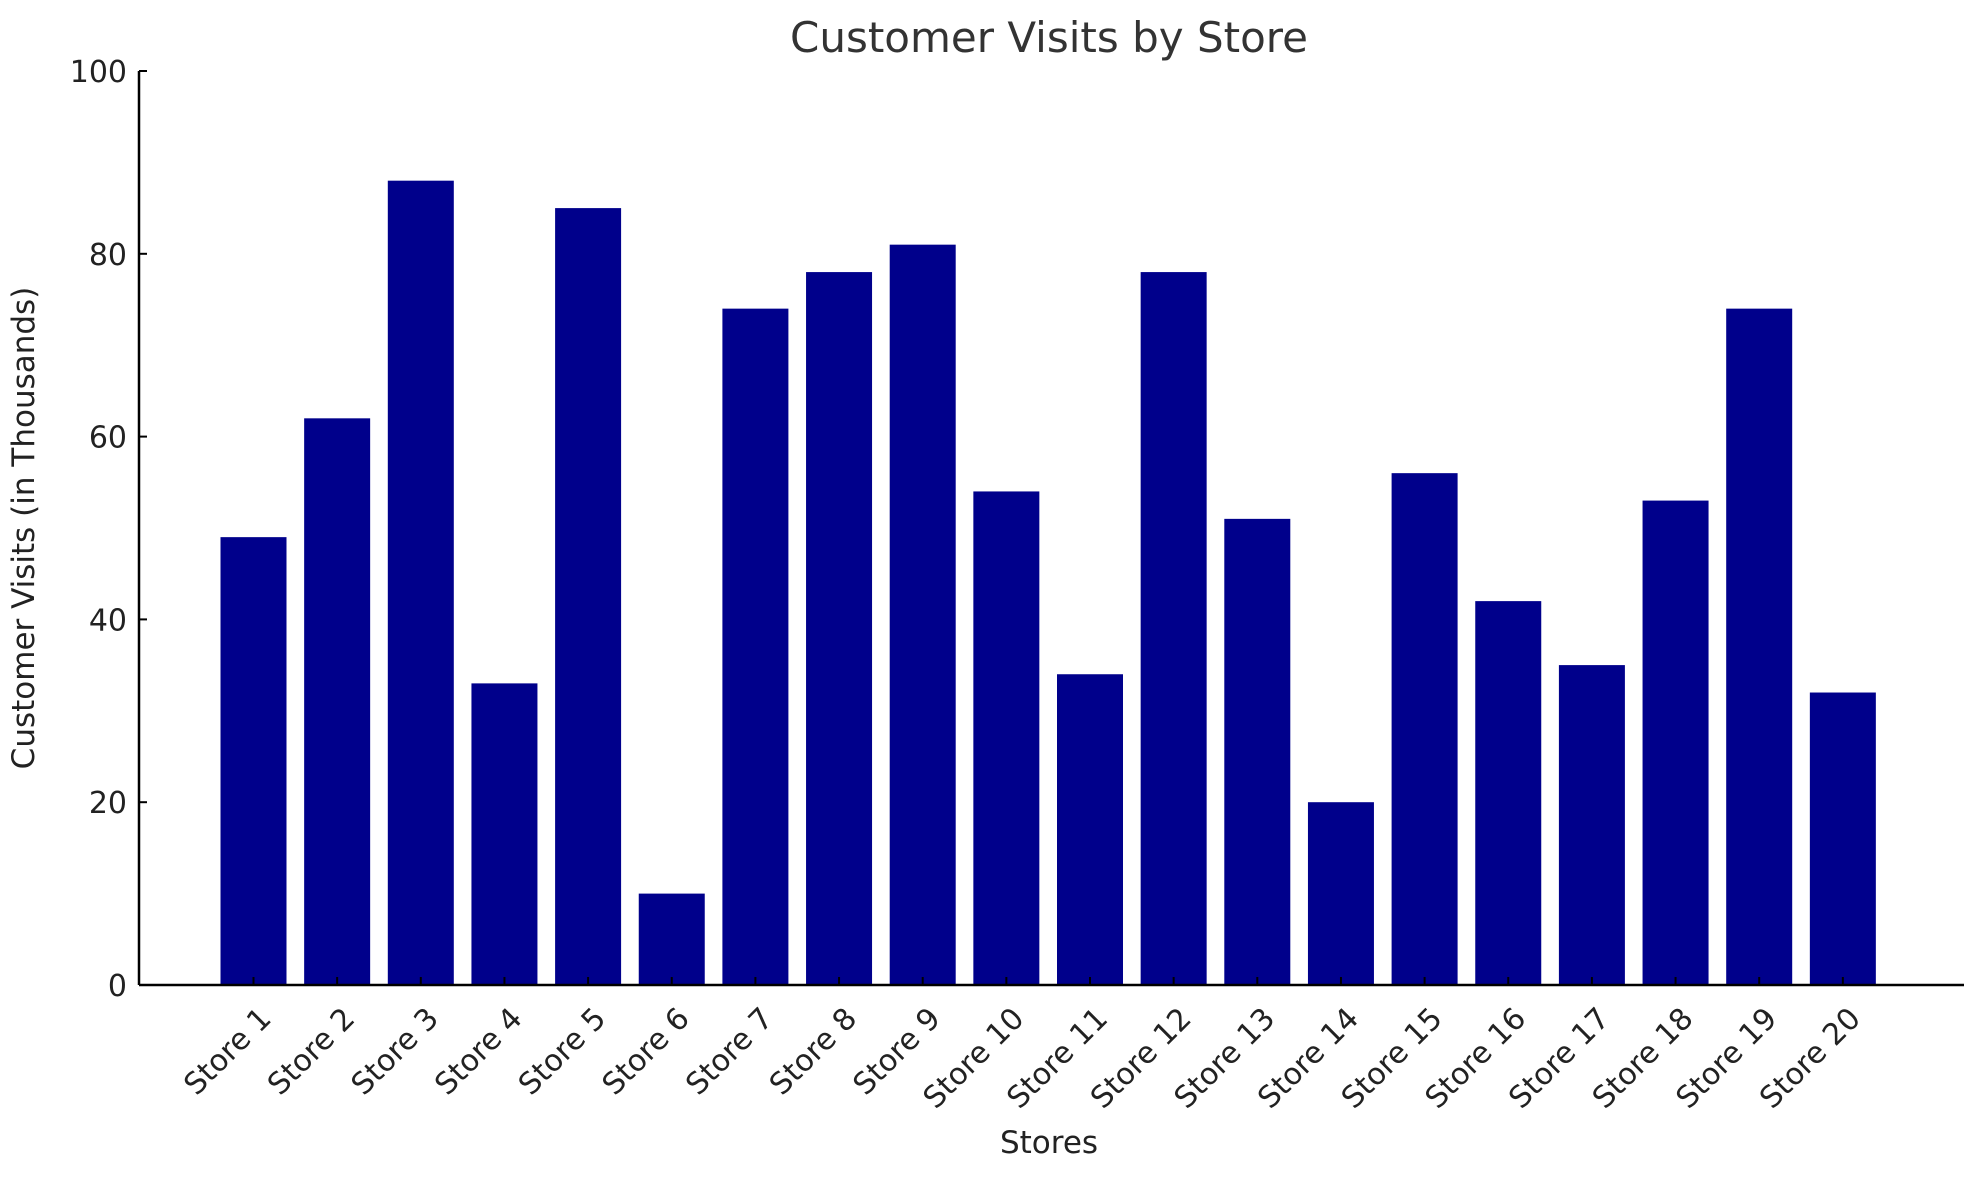 The width and height of the screenshot is (1979, 1180). Describe the element at coordinates (562, 1051) in the screenshot. I see `x-tick-label: Store 5` at that location.